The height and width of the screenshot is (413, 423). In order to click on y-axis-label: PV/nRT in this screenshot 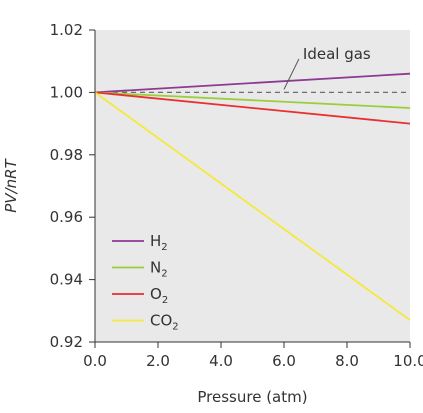, I will do `click(11, 184)`.